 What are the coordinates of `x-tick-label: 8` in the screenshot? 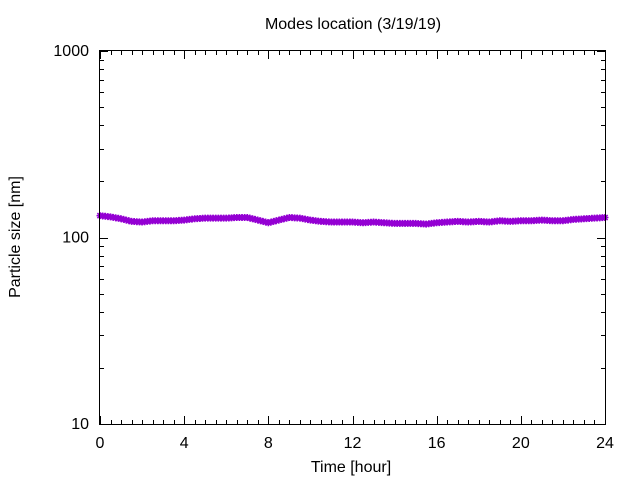 It's located at (268, 443).